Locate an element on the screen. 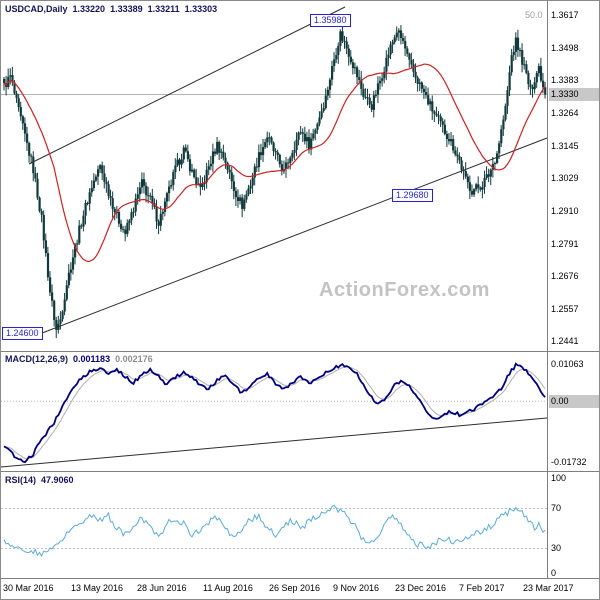  current-macd-box: 0.00 is located at coordinates (574, 401).